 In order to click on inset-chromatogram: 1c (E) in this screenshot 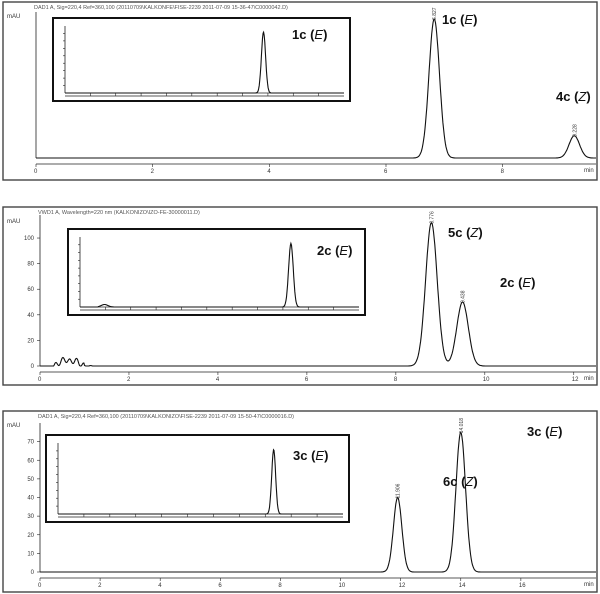, I will do `click(201, 59)`.